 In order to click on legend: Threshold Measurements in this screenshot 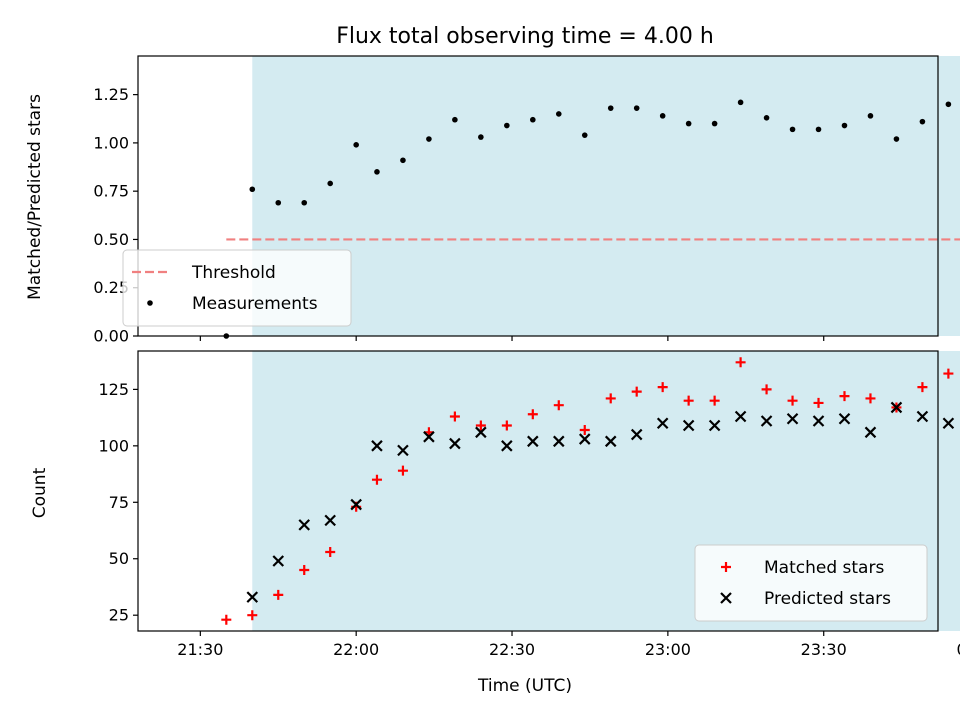, I will do `click(237, 288)`.